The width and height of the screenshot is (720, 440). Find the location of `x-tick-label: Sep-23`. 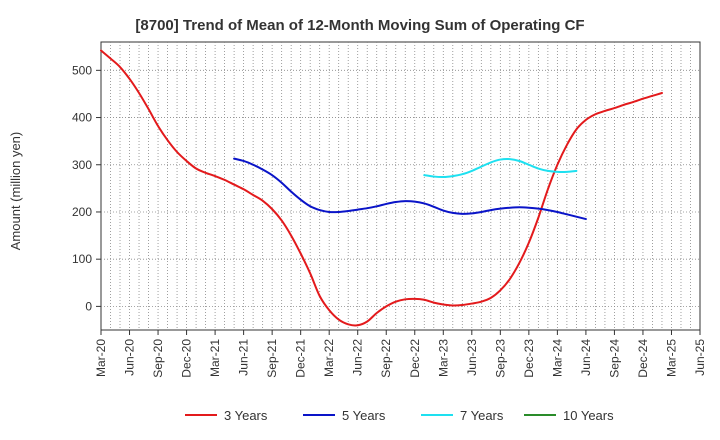

x-tick-label: Sep-23 is located at coordinates (500, 358).